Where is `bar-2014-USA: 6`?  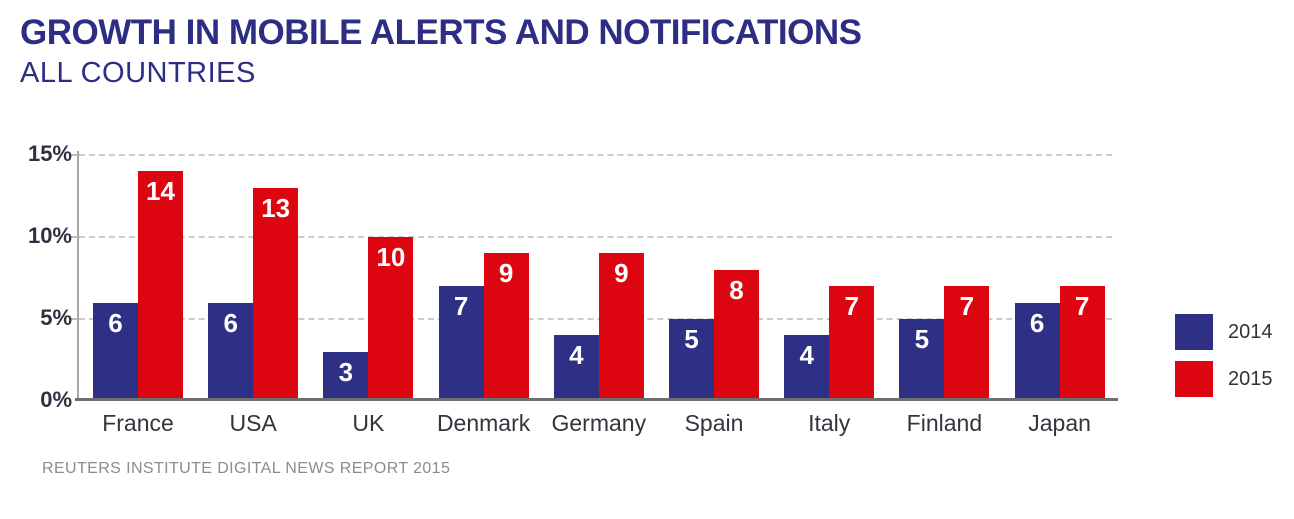
bar-2014-USA: 6 is located at coordinates (231, 351).